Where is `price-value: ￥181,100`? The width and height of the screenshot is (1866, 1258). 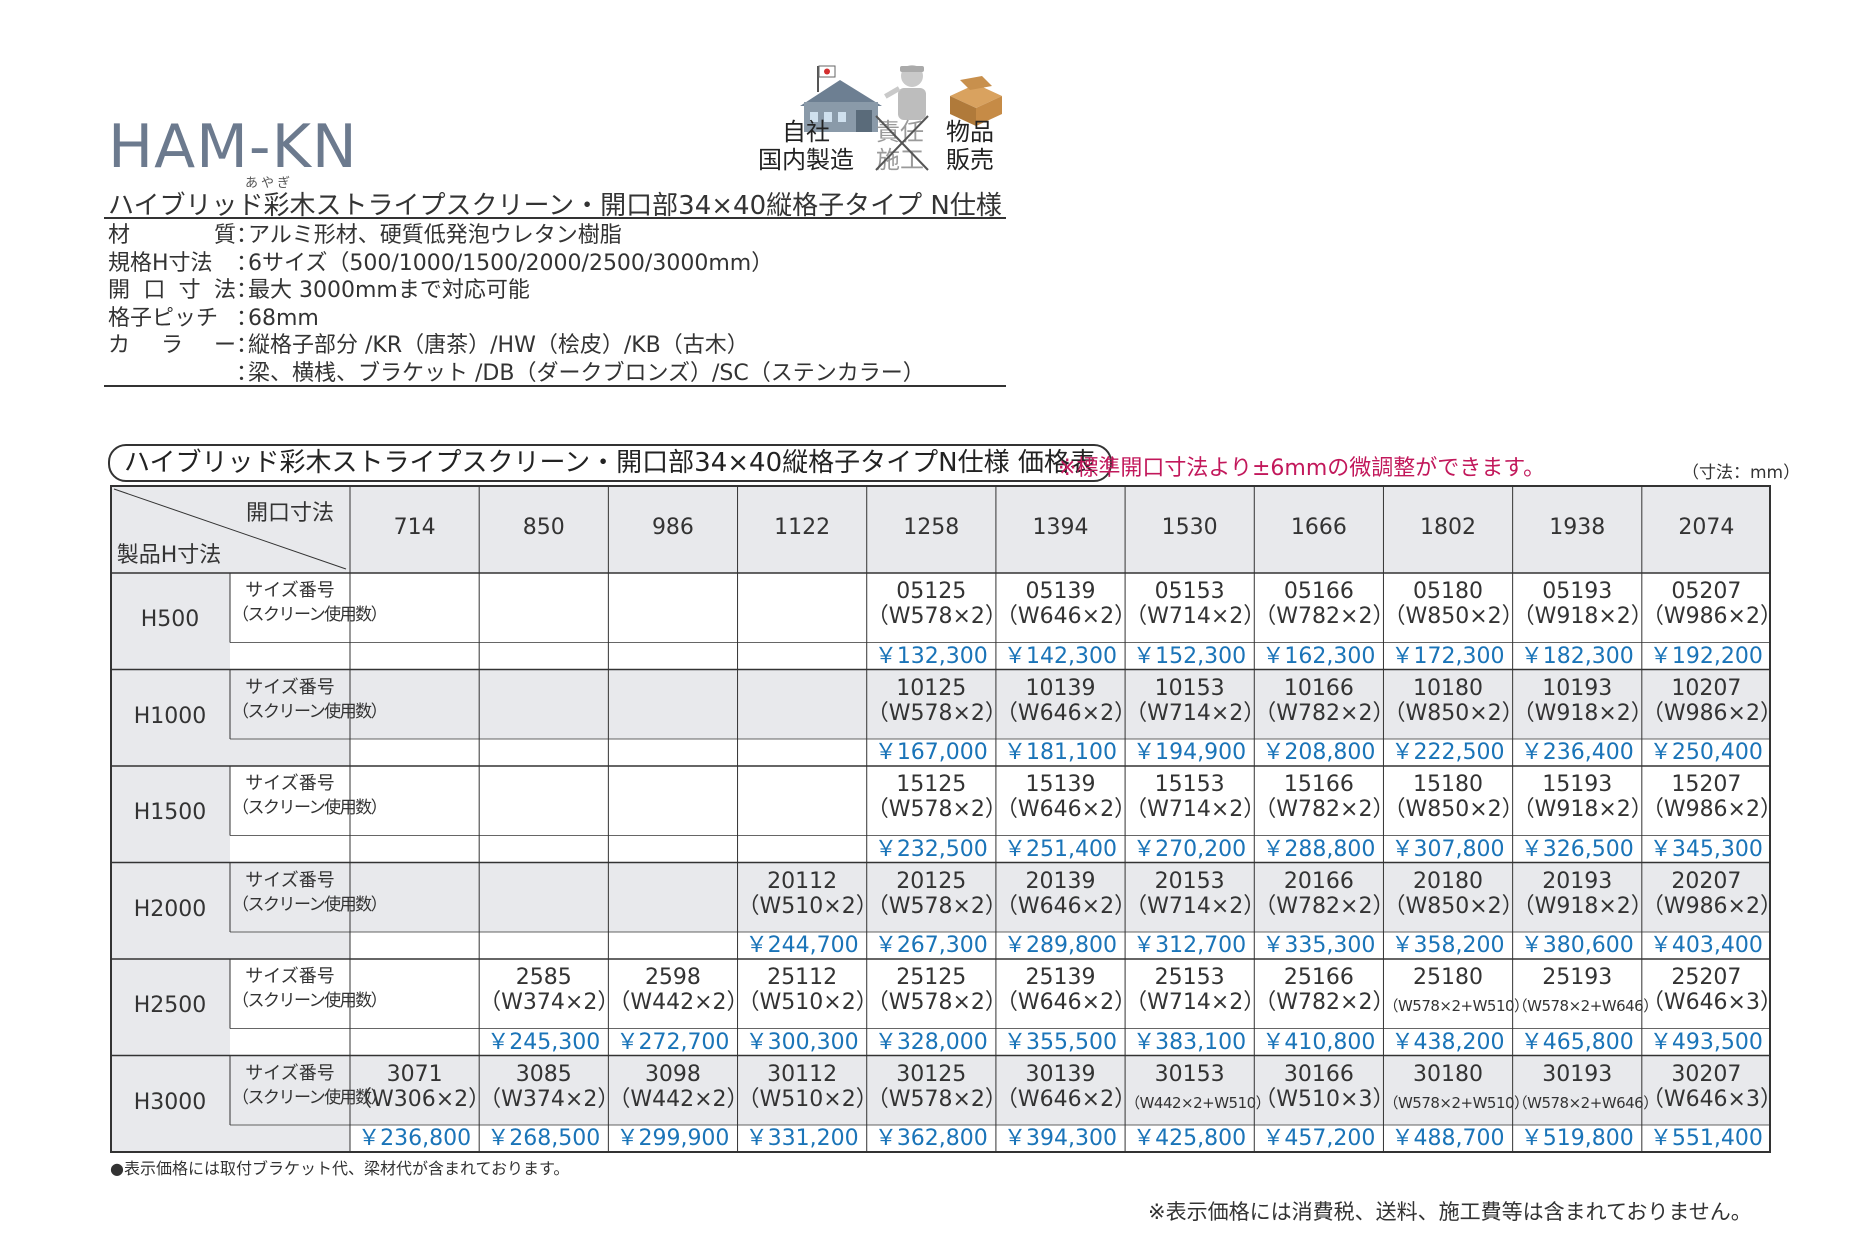 price-value: ￥181,100 is located at coordinates (1060, 752).